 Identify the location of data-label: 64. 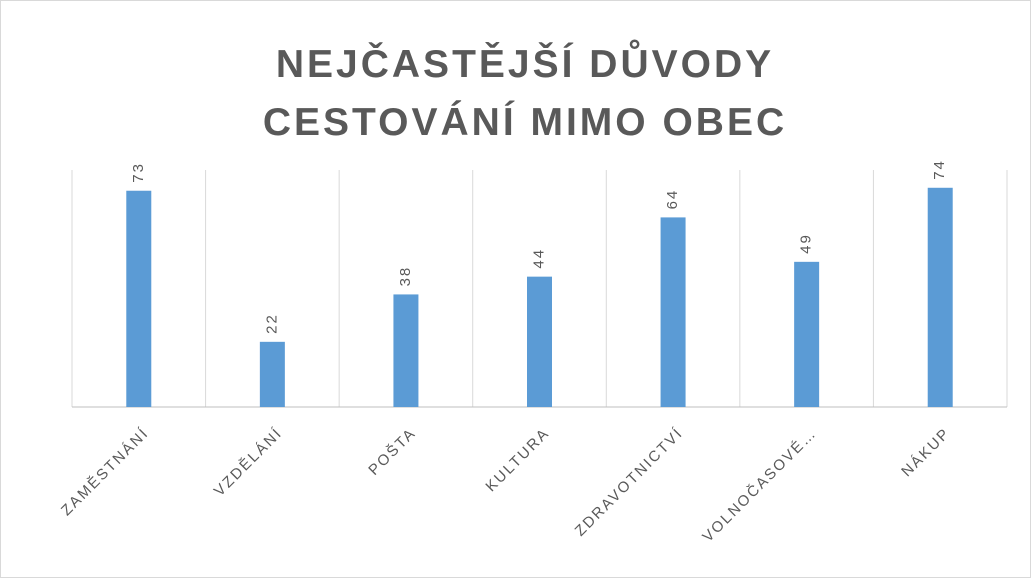
(672, 199).